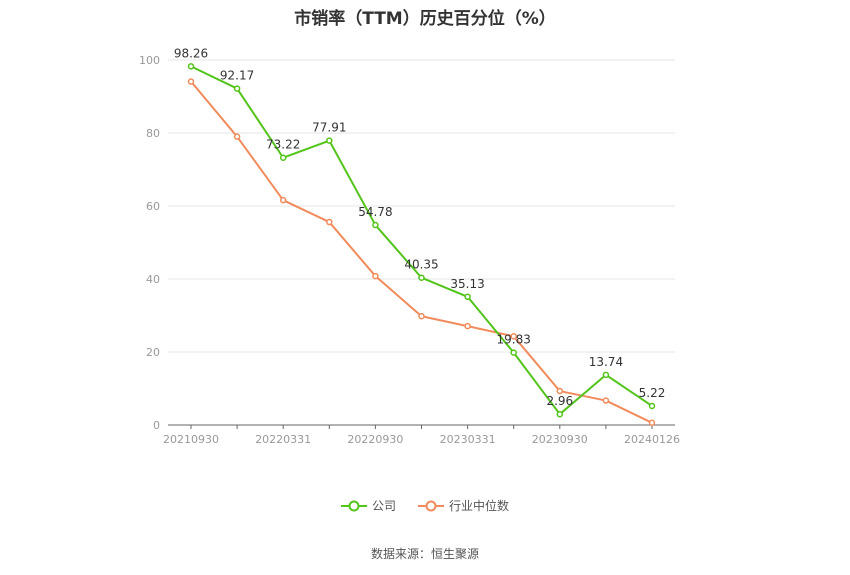  I want to click on legend-label-industry: 行业中位数, so click(479, 506).